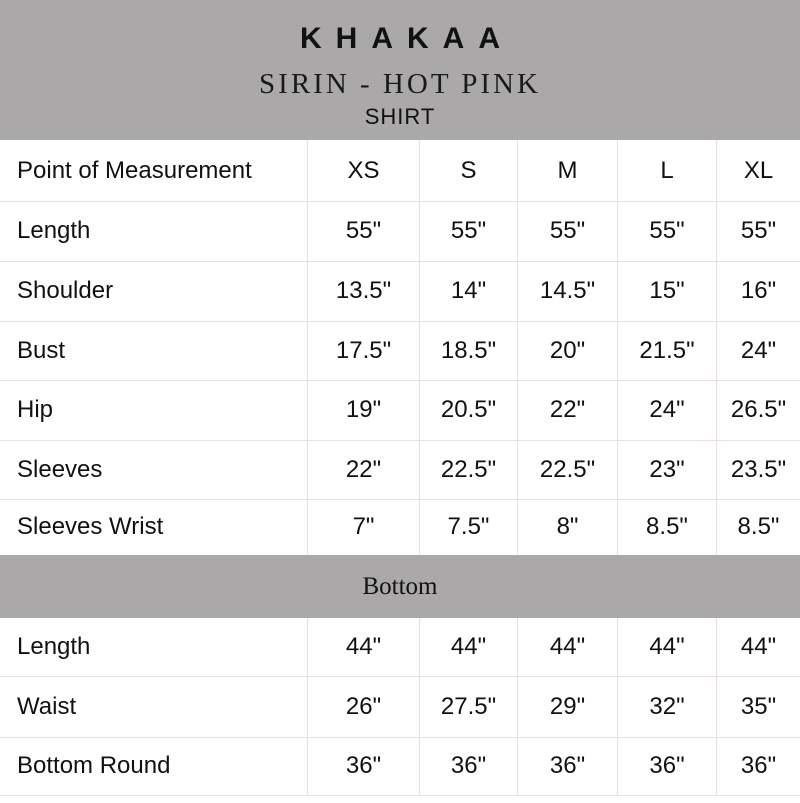 This screenshot has height=803, width=800. What do you see at coordinates (666, 706) in the screenshot?
I see `size-value: 32"` at bounding box center [666, 706].